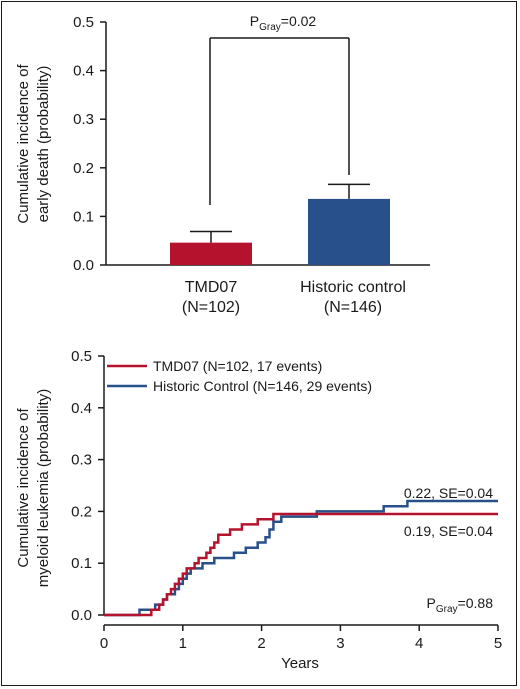 The width and height of the screenshot is (520, 689). What do you see at coordinates (301, 564) in the screenshot?
I see `series-tmd07-line` at bounding box center [301, 564].